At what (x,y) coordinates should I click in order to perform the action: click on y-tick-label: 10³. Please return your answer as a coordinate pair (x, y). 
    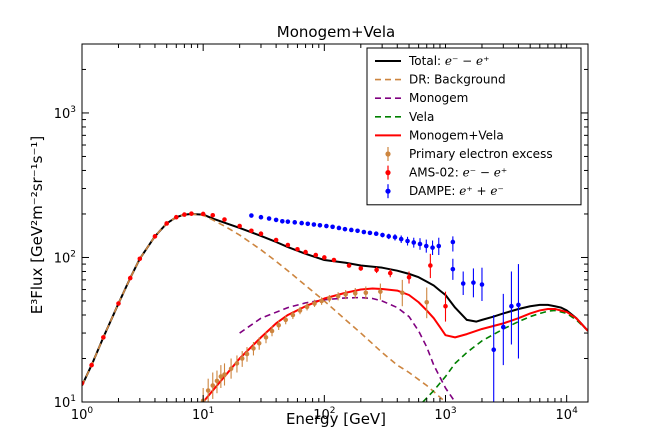
    Looking at the image, I should click on (65, 113).